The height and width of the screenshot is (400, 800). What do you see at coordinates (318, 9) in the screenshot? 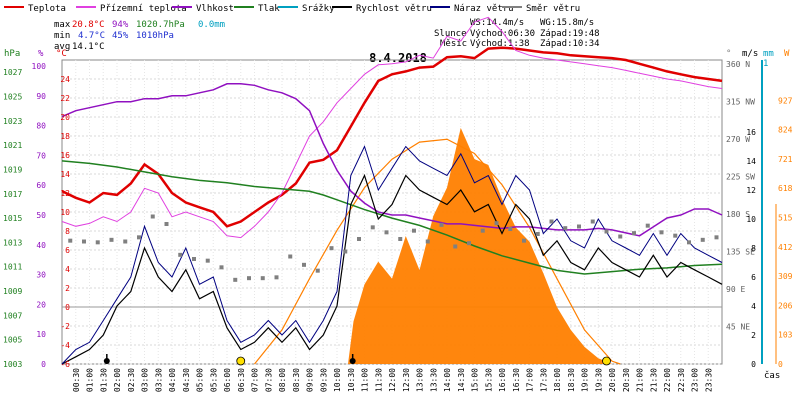
I see `legend-rain: Srážky` at bounding box center [318, 9].